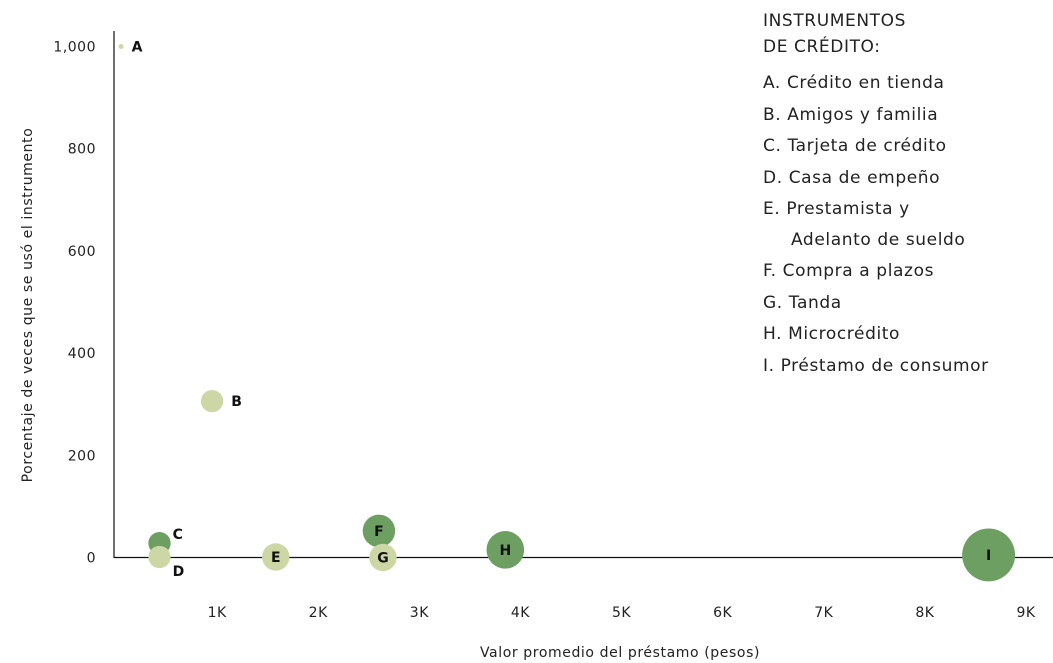 This screenshot has height=663, width=1053. I want to click on x-tick-label: 1K, so click(217, 613).